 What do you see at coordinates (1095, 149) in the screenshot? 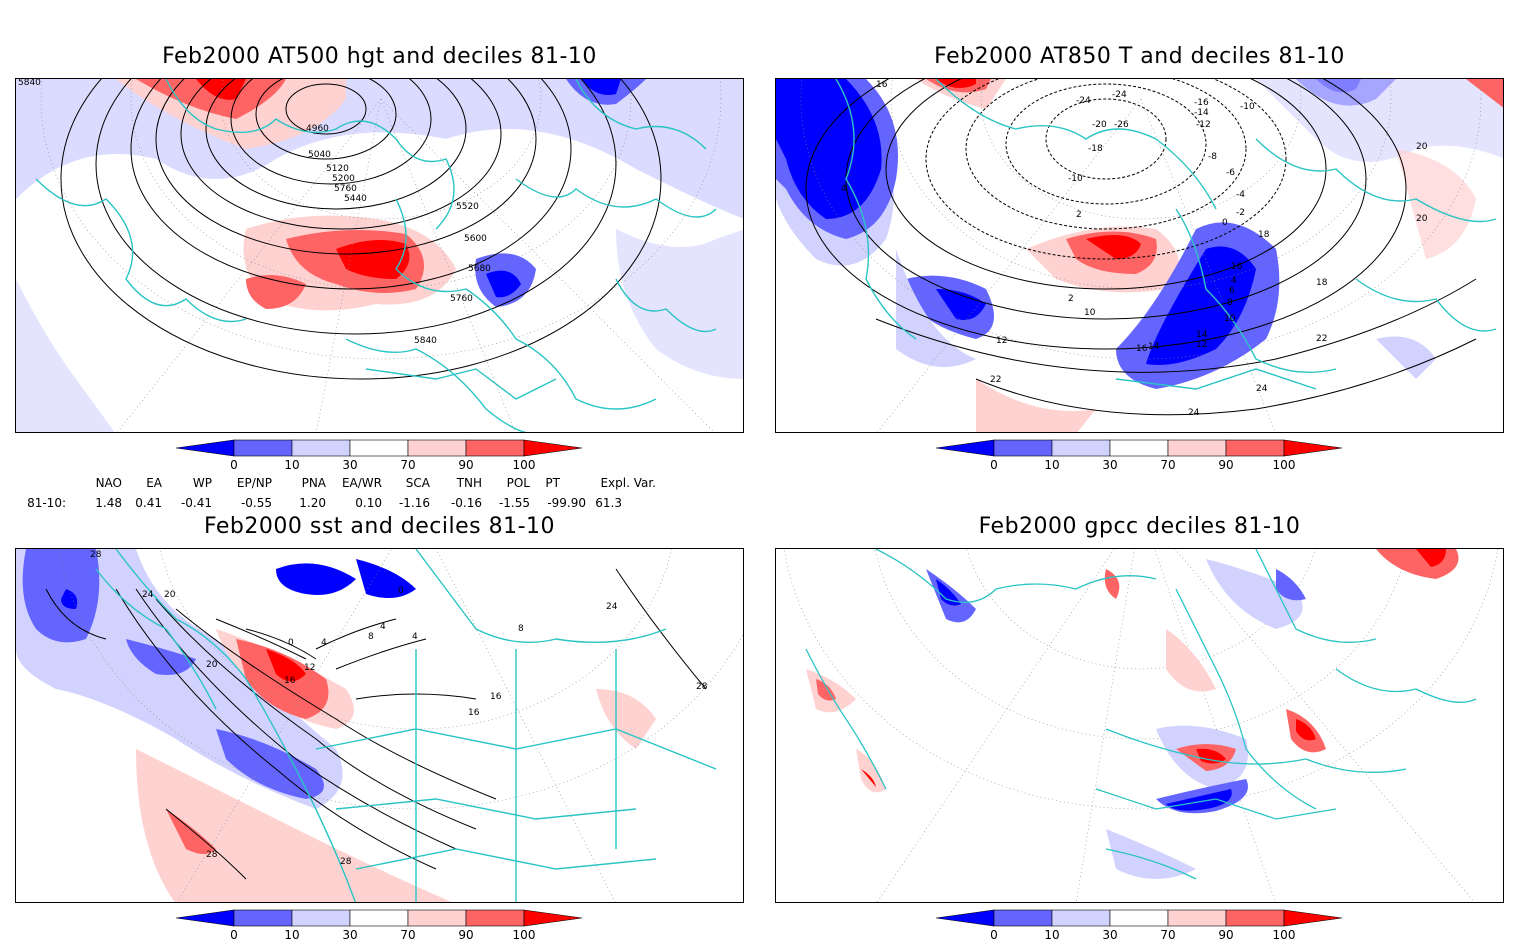
I see `contour-label: -18` at bounding box center [1095, 149].